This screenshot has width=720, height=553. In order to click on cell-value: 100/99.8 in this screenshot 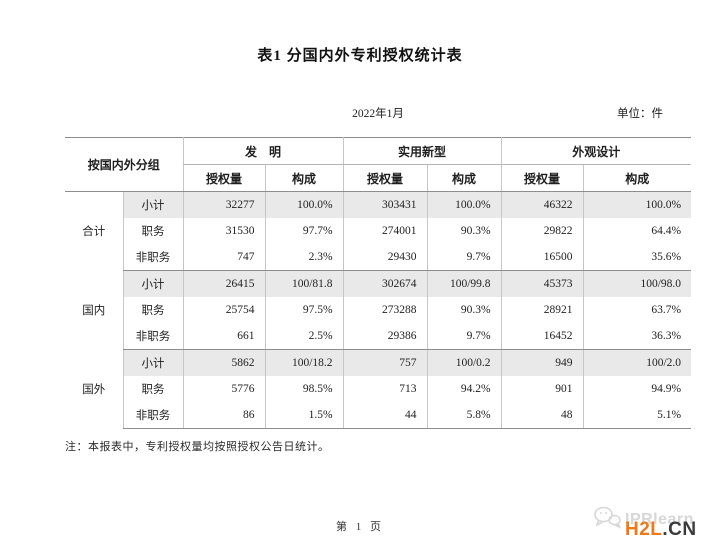, I will do `click(464, 283)`.